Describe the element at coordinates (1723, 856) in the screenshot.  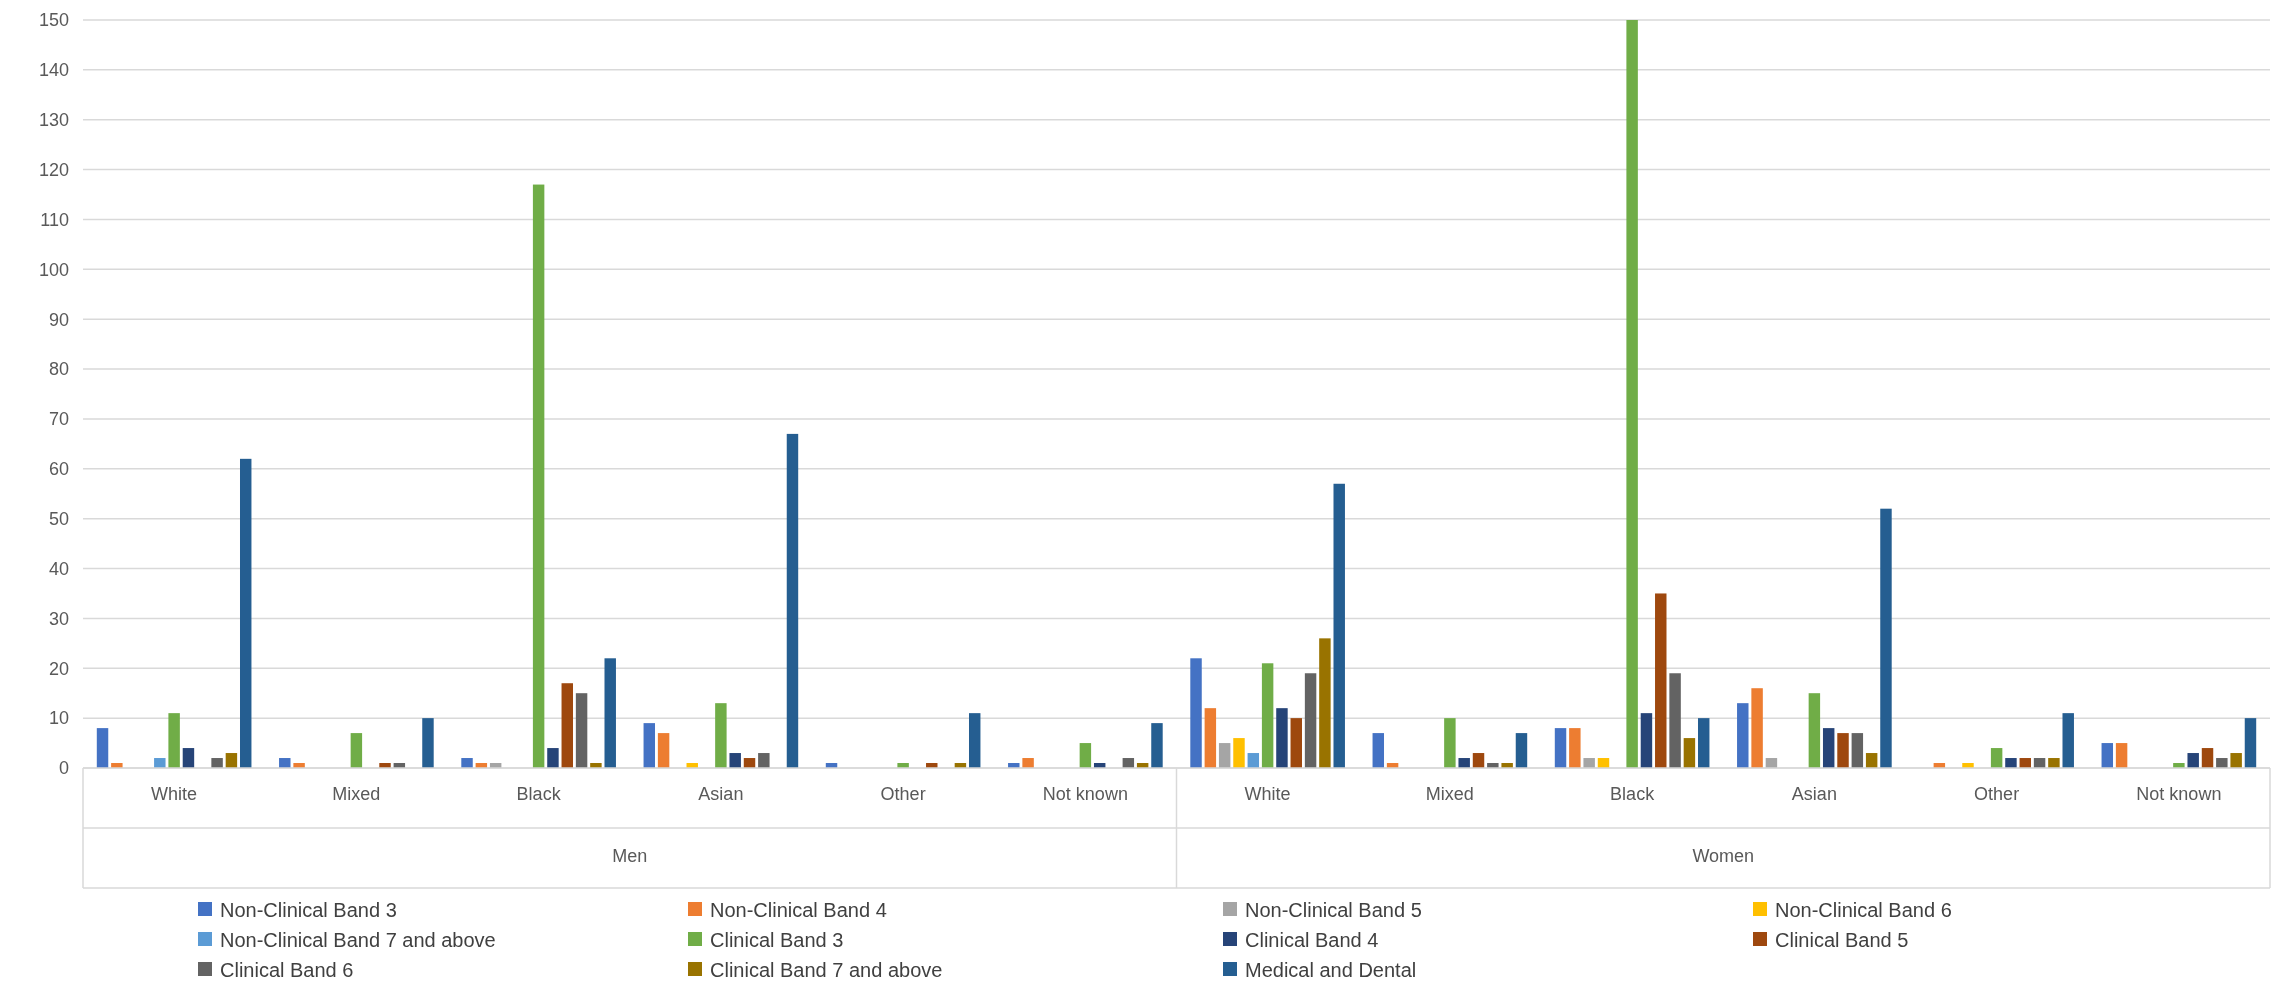
I see `text: Women` at that location.